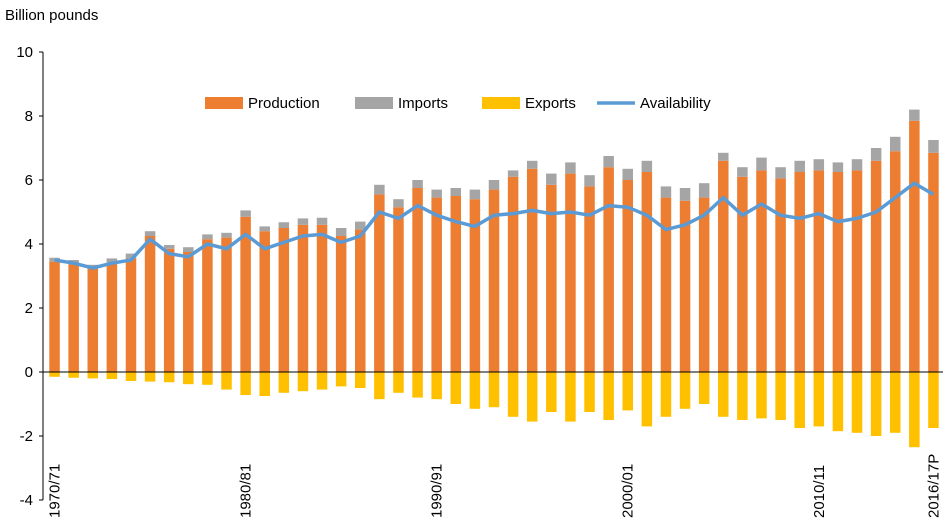 This screenshot has width=943, height=528. Describe the element at coordinates (29, 372) in the screenshot. I see `y-tick-label: 0` at that location.